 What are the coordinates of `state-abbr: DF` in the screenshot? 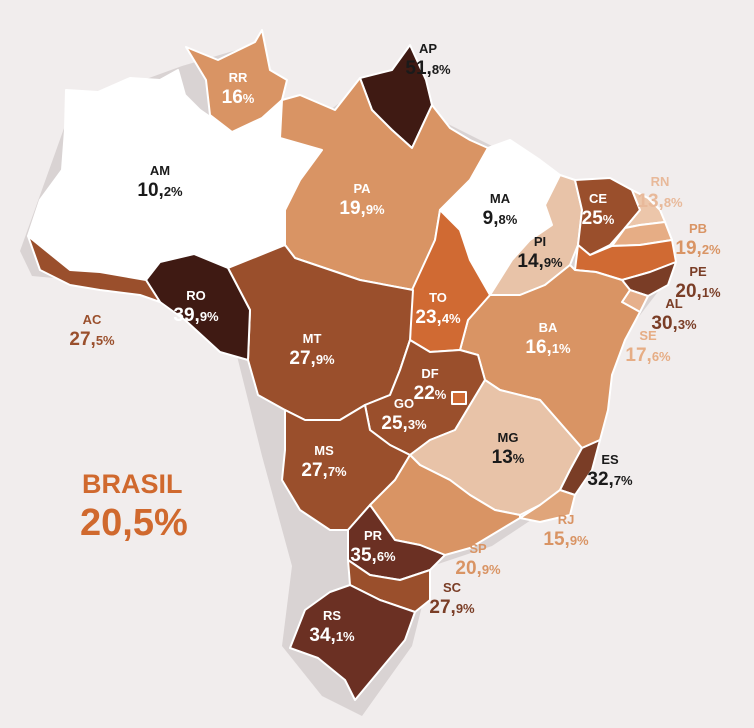 It's located at (429, 373).